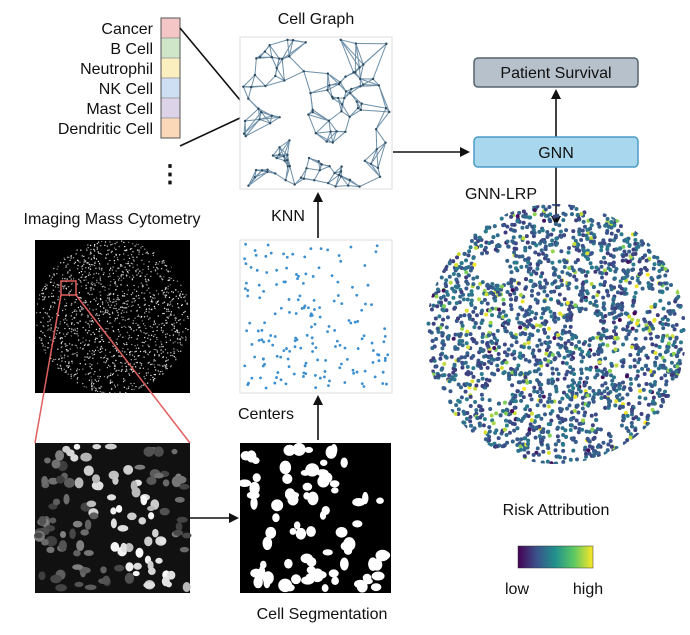 The width and height of the screenshot is (690, 635). Describe the element at coordinates (316, 19) in the screenshot. I see `cell-graph-title: Cell Graph` at that location.